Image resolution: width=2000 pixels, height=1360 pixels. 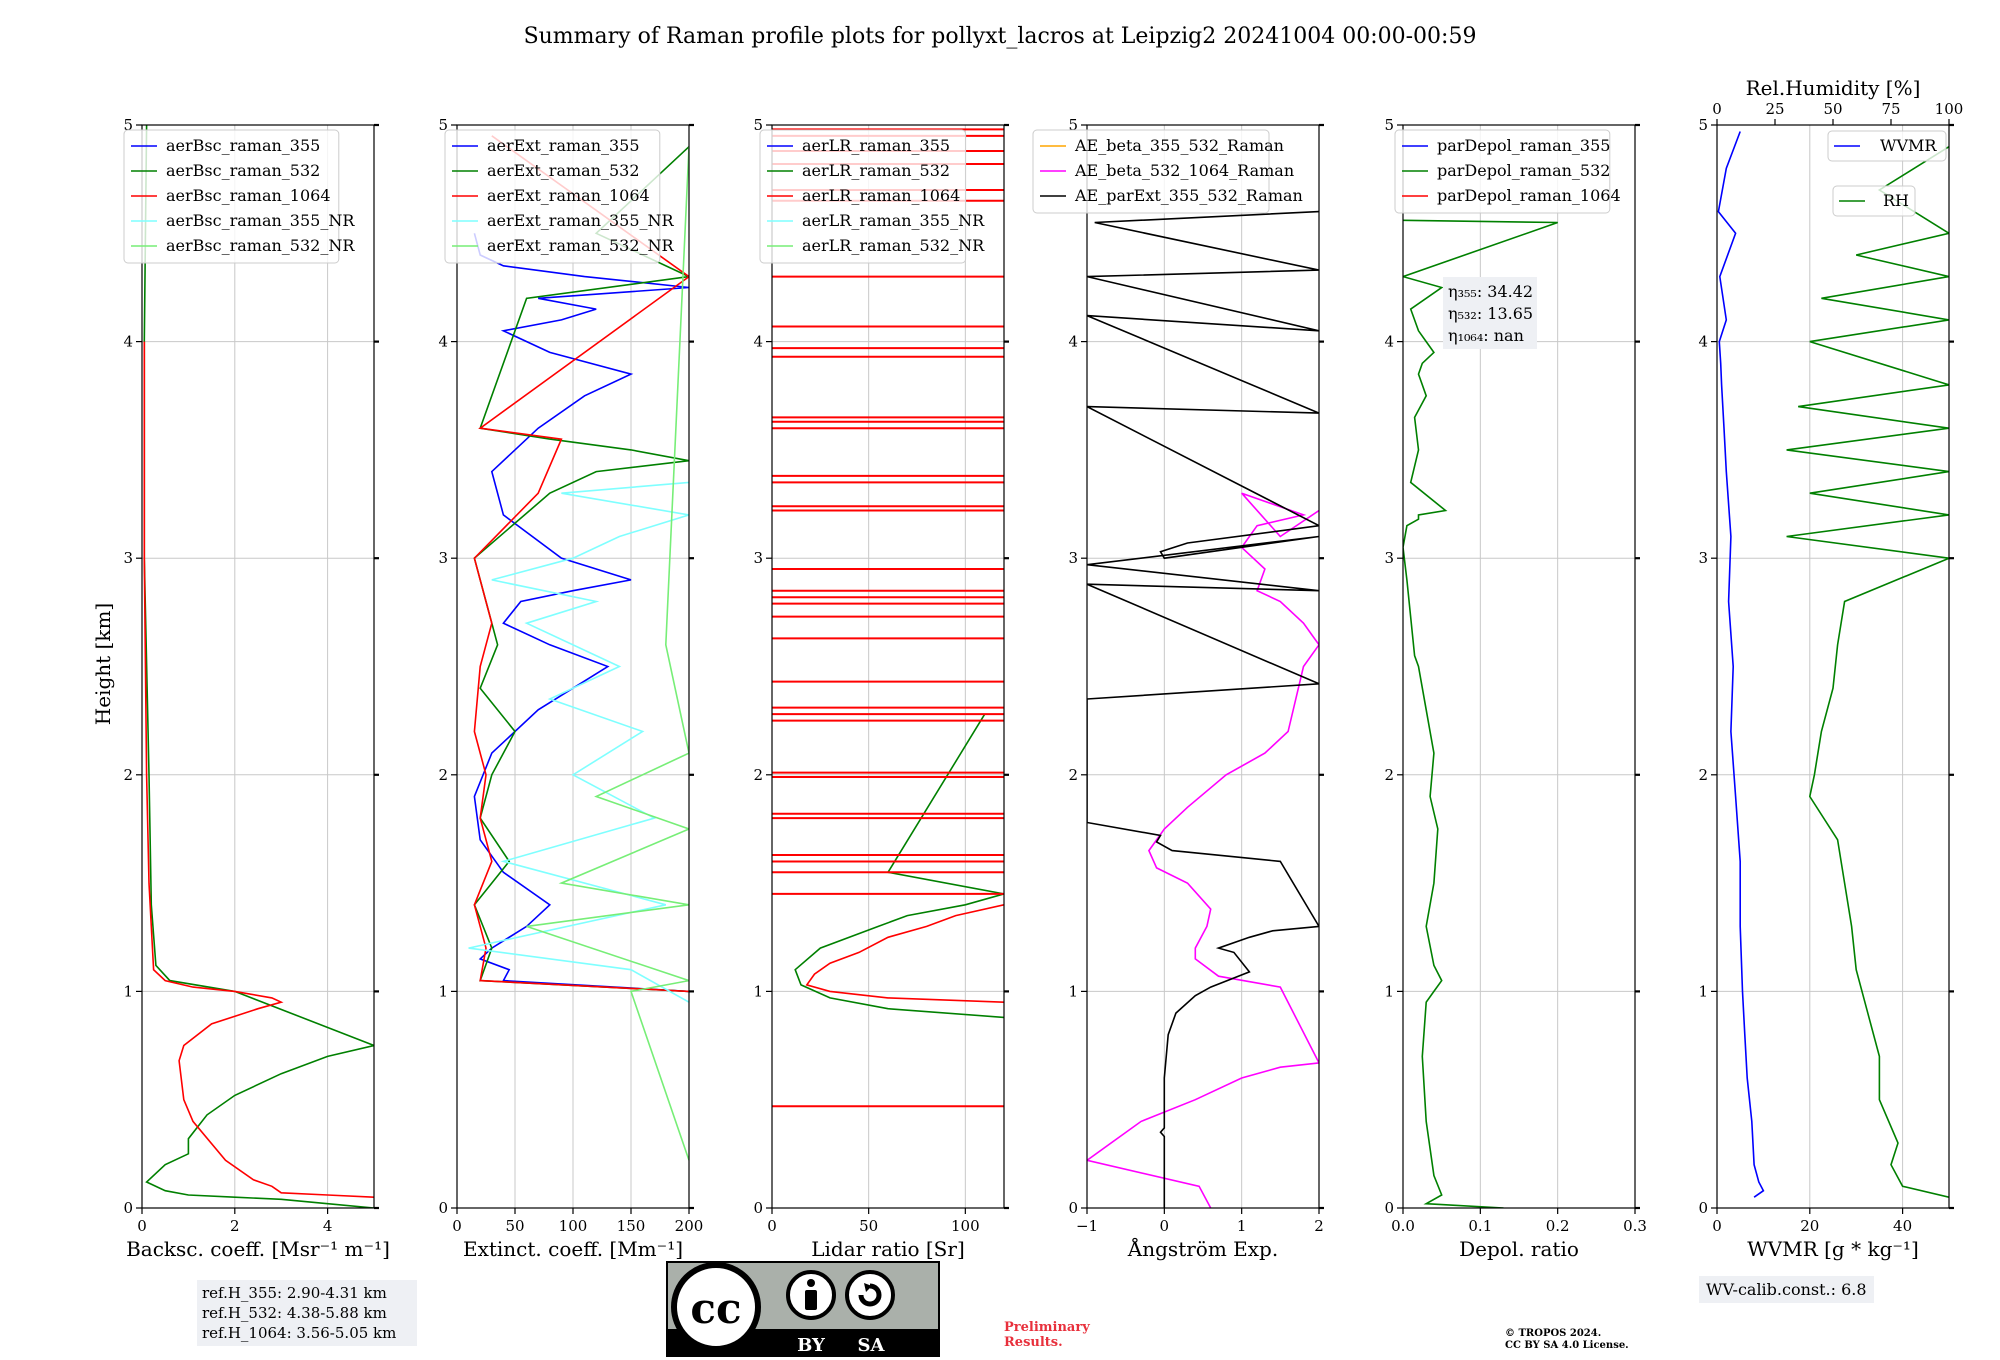 I want to click on x2-tick-label: 0, so click(x=1717, y=109).